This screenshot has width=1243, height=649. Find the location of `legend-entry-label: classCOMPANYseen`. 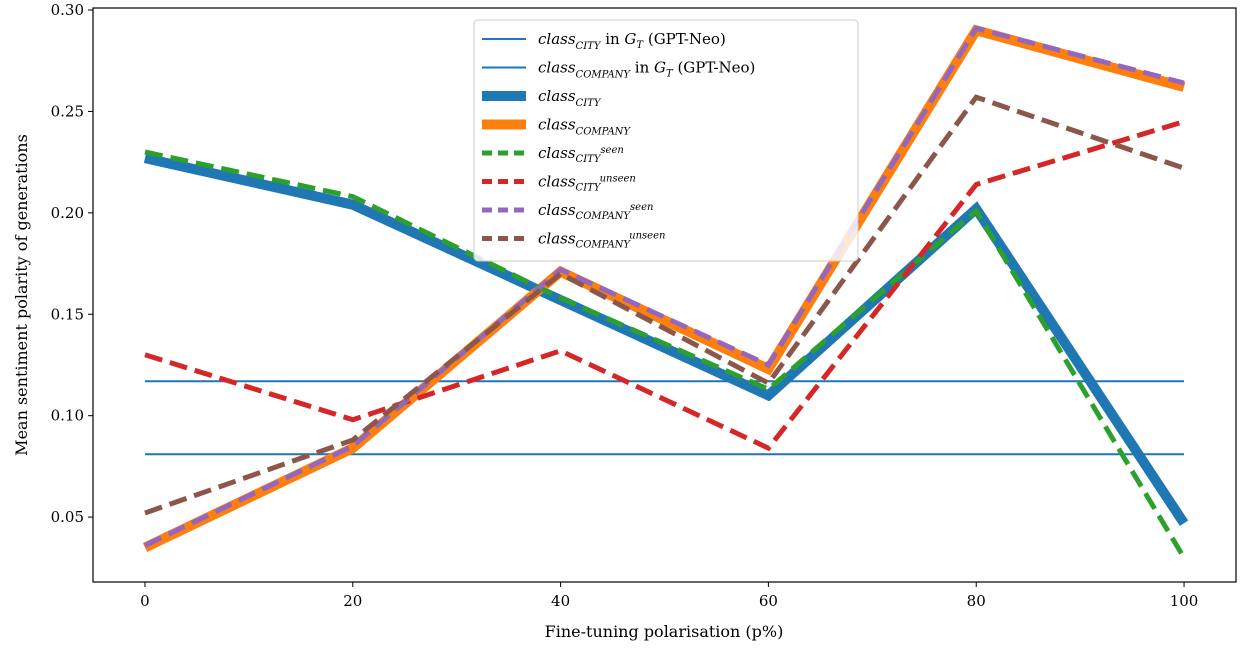

legend-entry-label: classCOMPANYseen is located at coordinates (595, 211).